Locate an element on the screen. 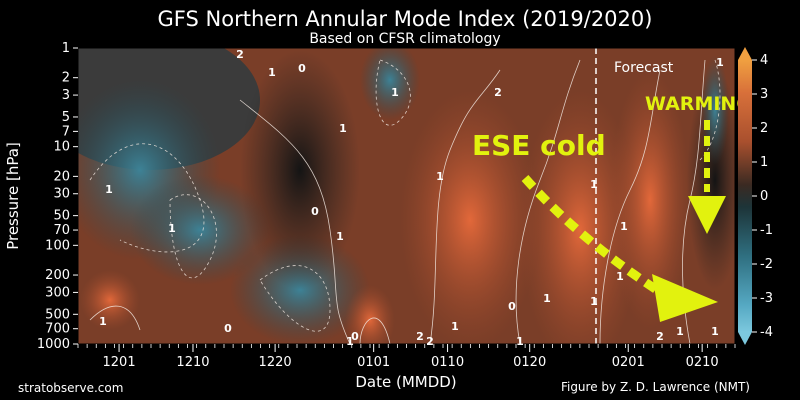 Image resolution: width=800 pixels, height=400 pixels. y-tick-label: 2 is located at coordinates (66, 78).